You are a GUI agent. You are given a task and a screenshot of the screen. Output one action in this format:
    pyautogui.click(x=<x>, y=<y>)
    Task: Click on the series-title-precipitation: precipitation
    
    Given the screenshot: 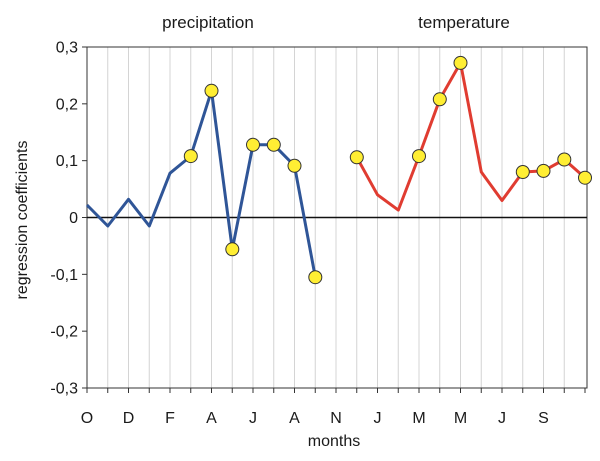 What is the action you would take?
    pyautogui.click(x=208, y=22)
    